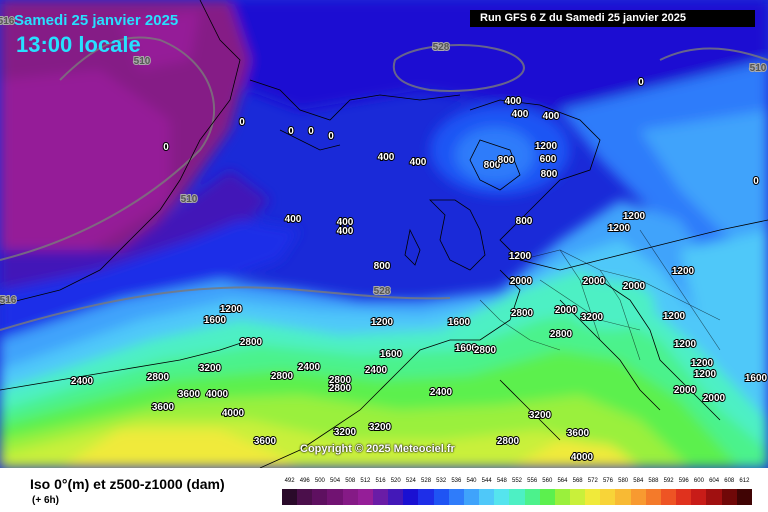 Image resolution: width=768 pixels, height=512 pixels. What do you see at coordinates (653, 481) in the screenshot?
I see `scale-label: 588` at bounding box center [653, 481].